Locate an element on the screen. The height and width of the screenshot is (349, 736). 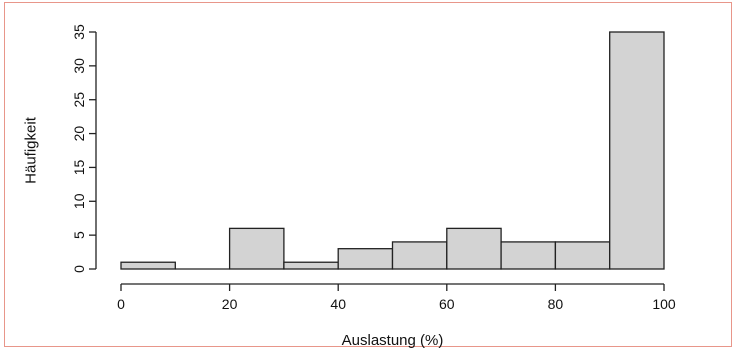
y-tick-label: 15 is located at coordinates (79, 167).